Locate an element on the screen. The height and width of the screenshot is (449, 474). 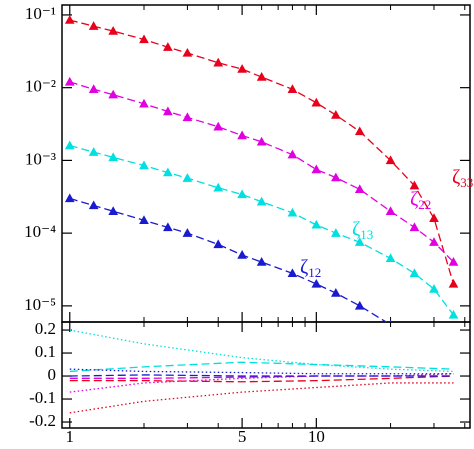
x-tick-label: 1 is located at coordinates (70, 435).